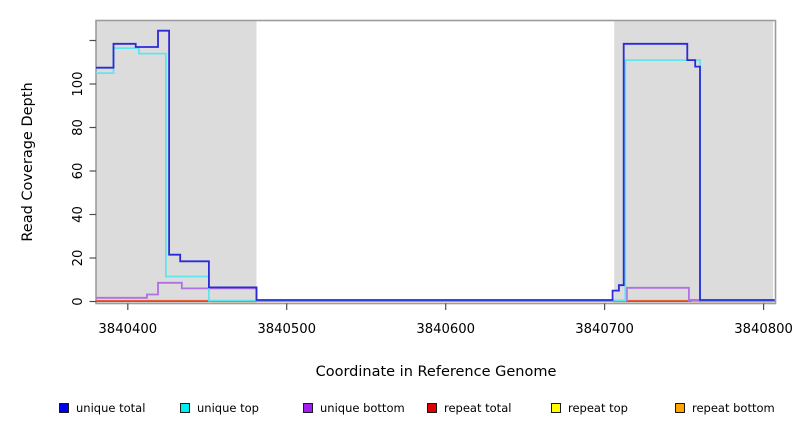  Describe the element at coordinates (435, 291) in the screenshot. I see `series-line-unique-bottom` at that location.